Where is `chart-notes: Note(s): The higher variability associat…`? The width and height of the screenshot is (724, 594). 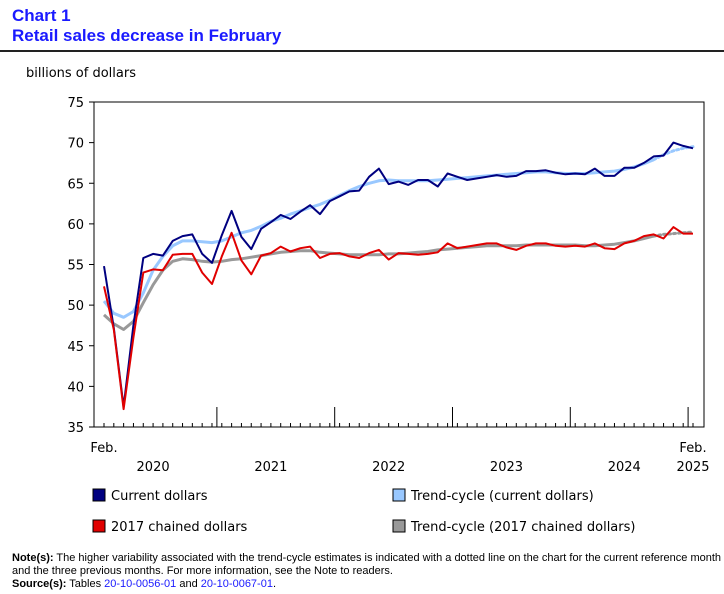 chart-notes: Note(s): The higher variability associat… is located at coordinates (368, 571).